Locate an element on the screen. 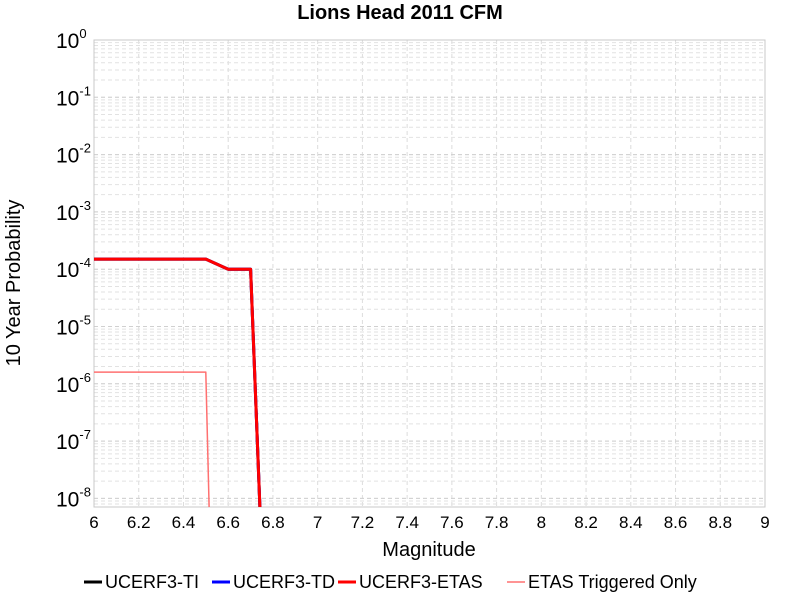  x-tick-label: 8.4 is located at coordinates (631, 522).